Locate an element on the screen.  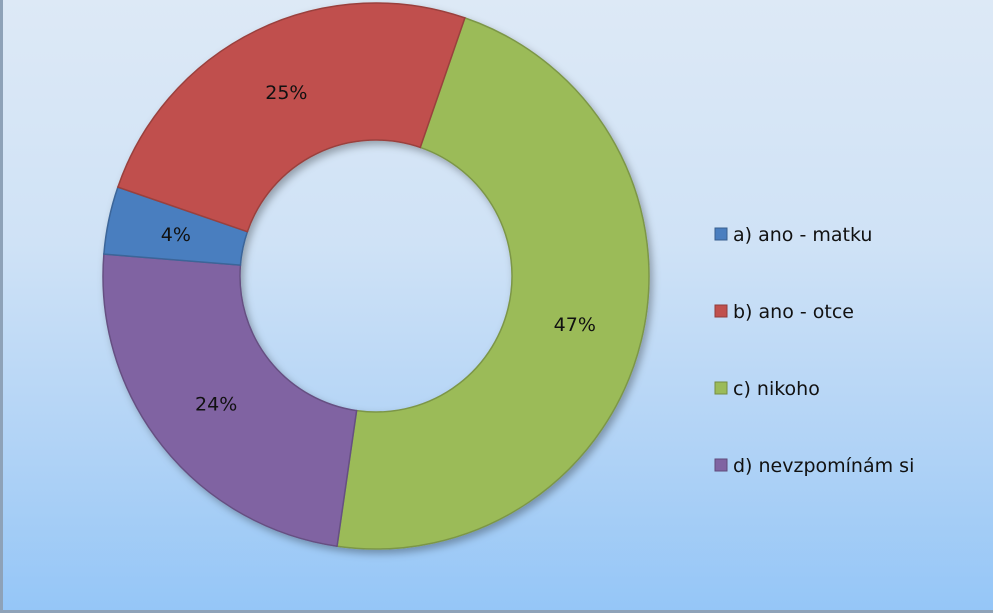
data-label-b: 25% is located at coordinates (286, 93).